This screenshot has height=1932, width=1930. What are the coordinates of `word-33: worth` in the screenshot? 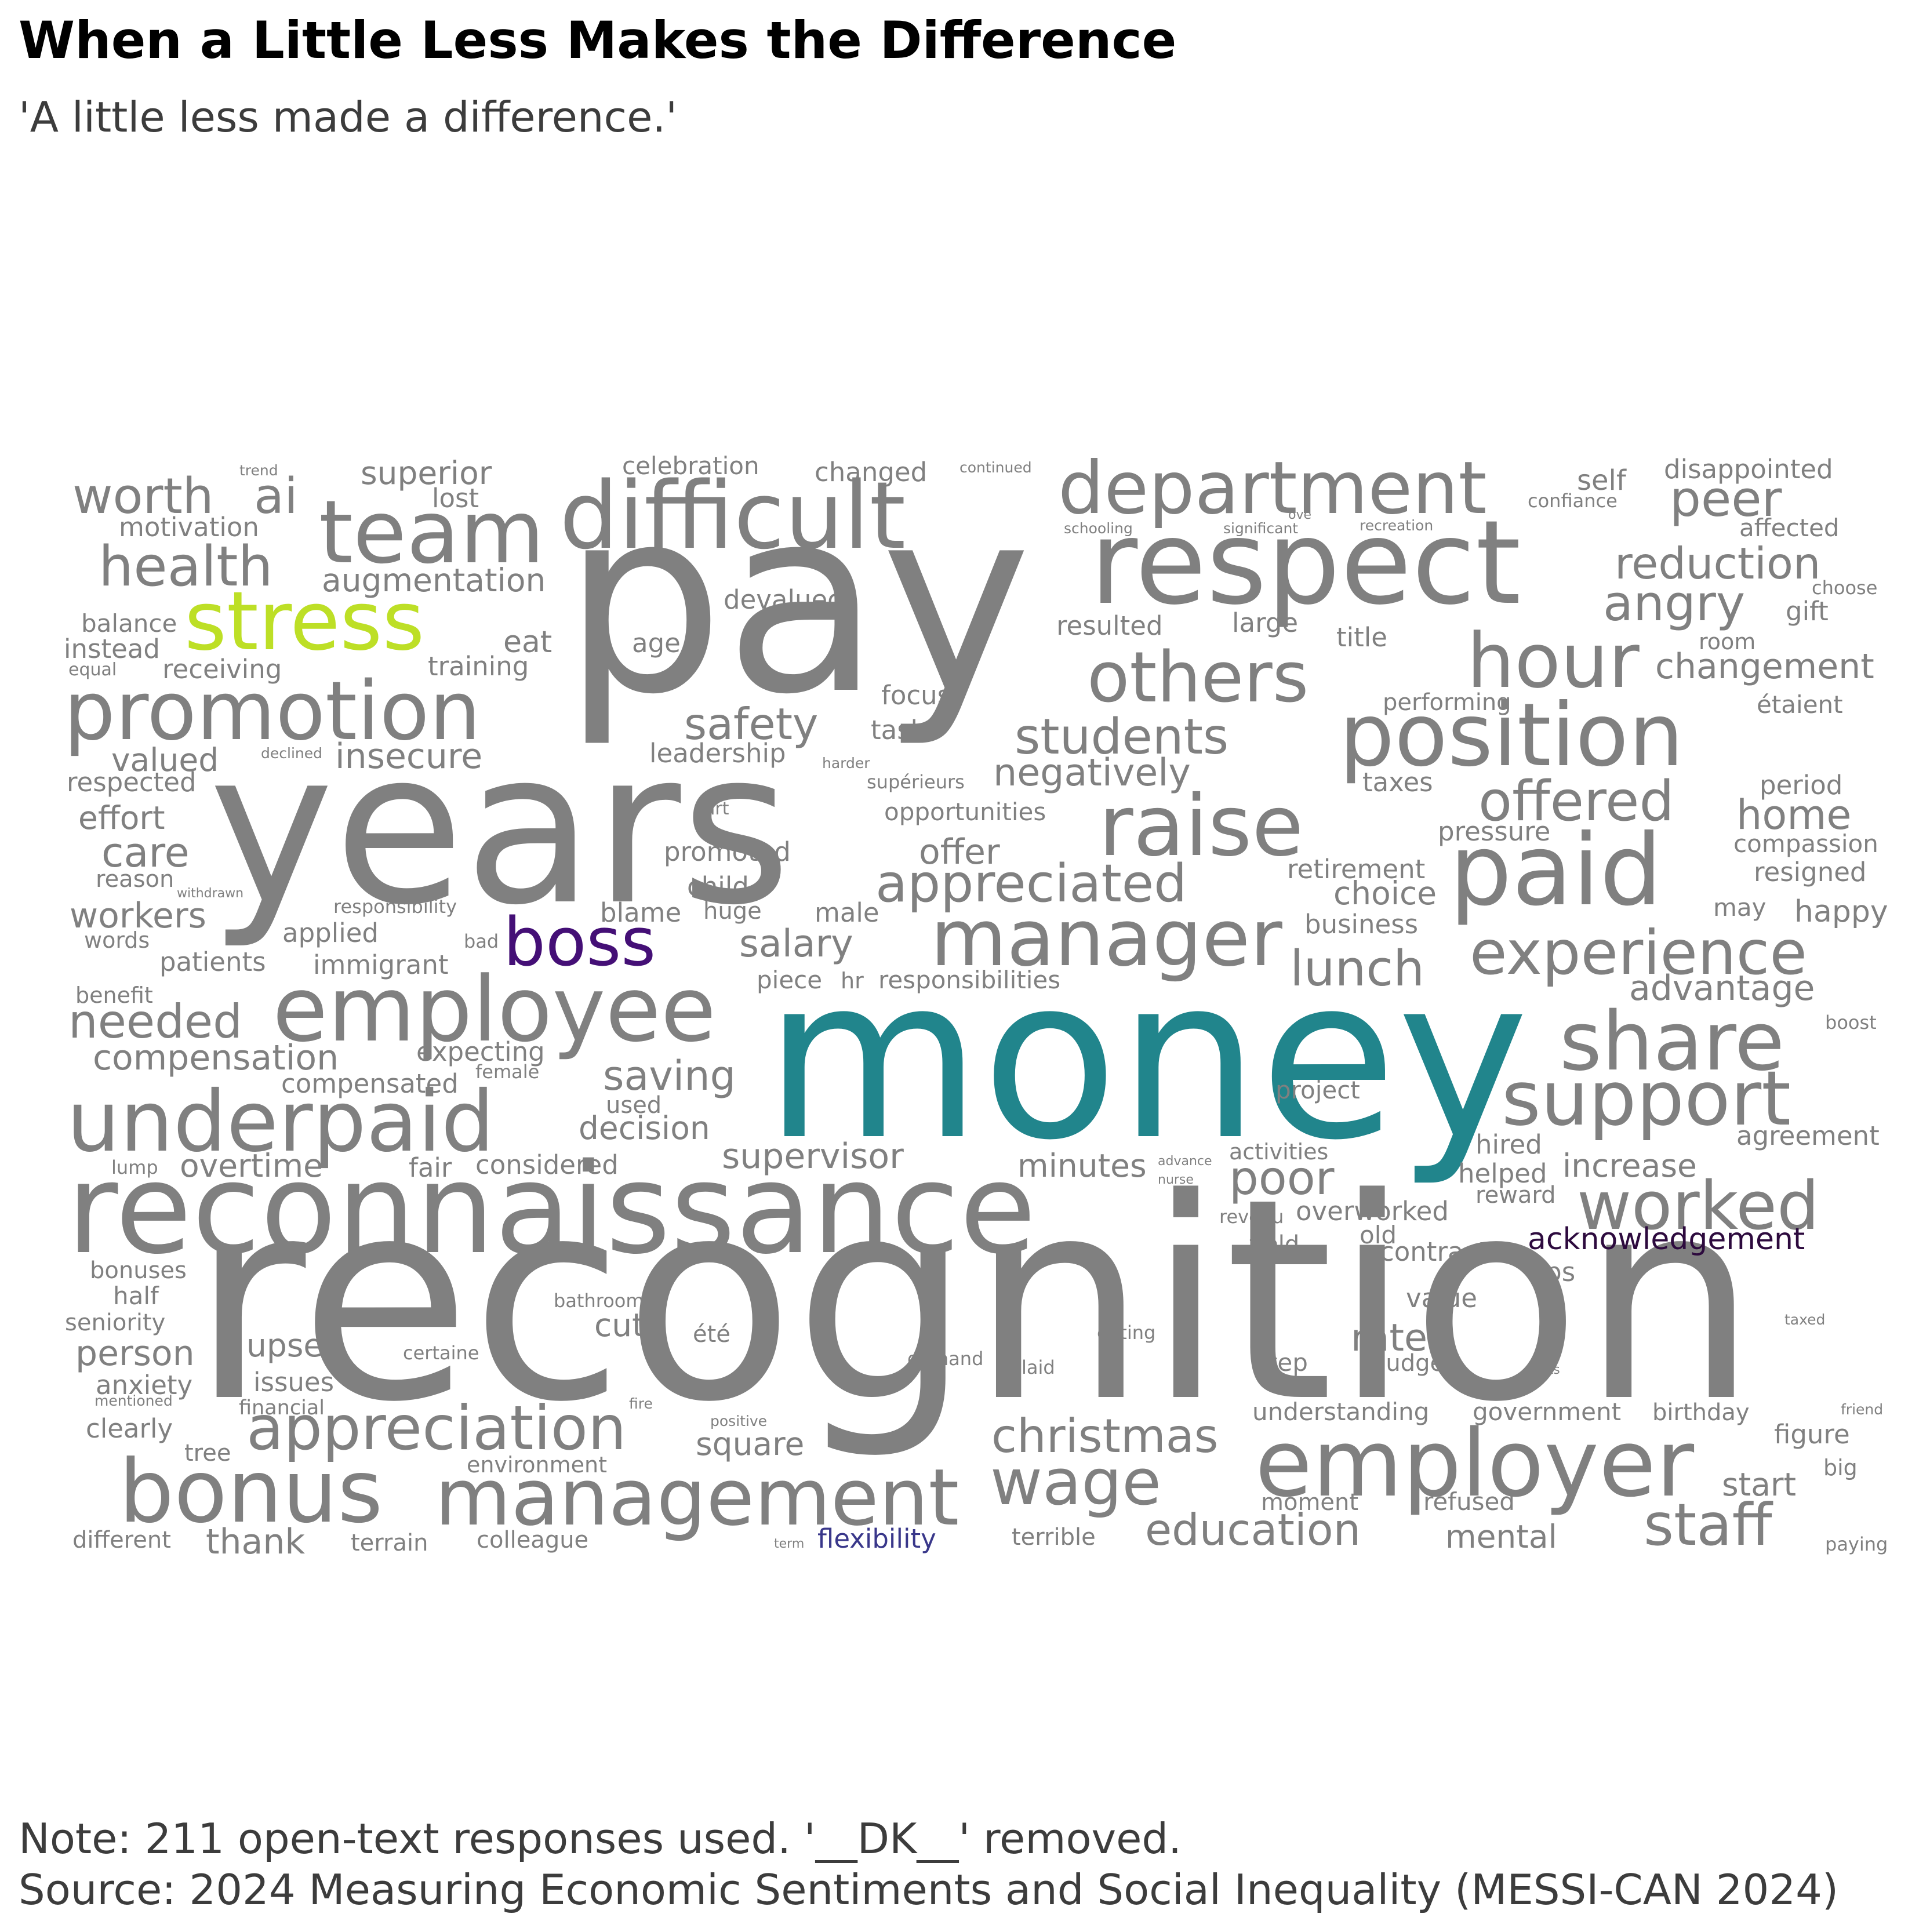 It's located at (143, 496).